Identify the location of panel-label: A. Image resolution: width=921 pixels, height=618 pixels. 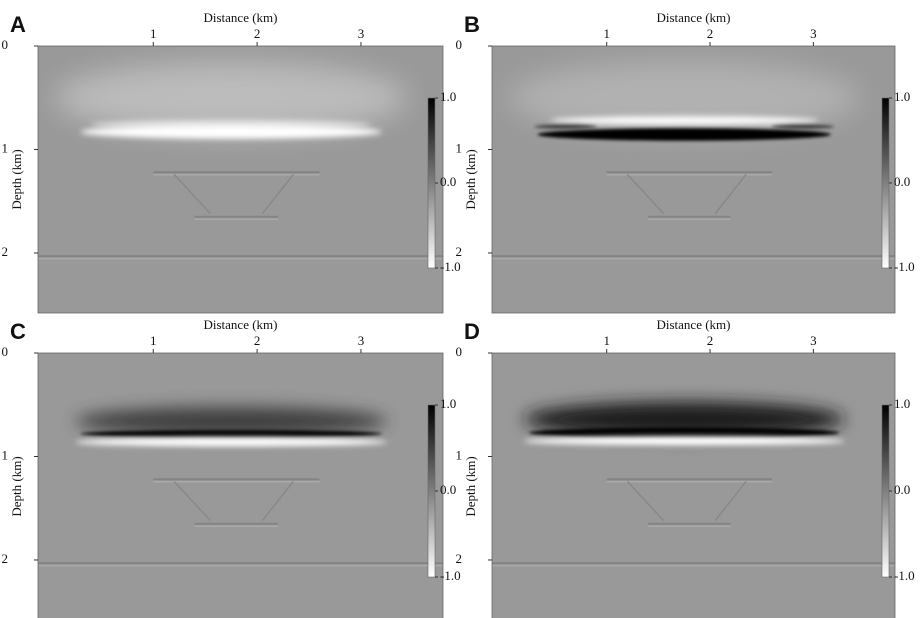
(18, 24).